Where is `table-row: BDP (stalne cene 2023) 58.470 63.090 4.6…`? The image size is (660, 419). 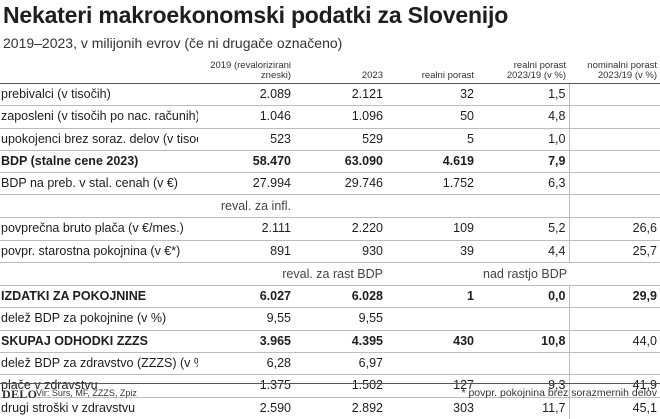
table-row: BDP (stalne cene 2023) 58.470 63.090 4.6… is located at coordinates (330, 161).